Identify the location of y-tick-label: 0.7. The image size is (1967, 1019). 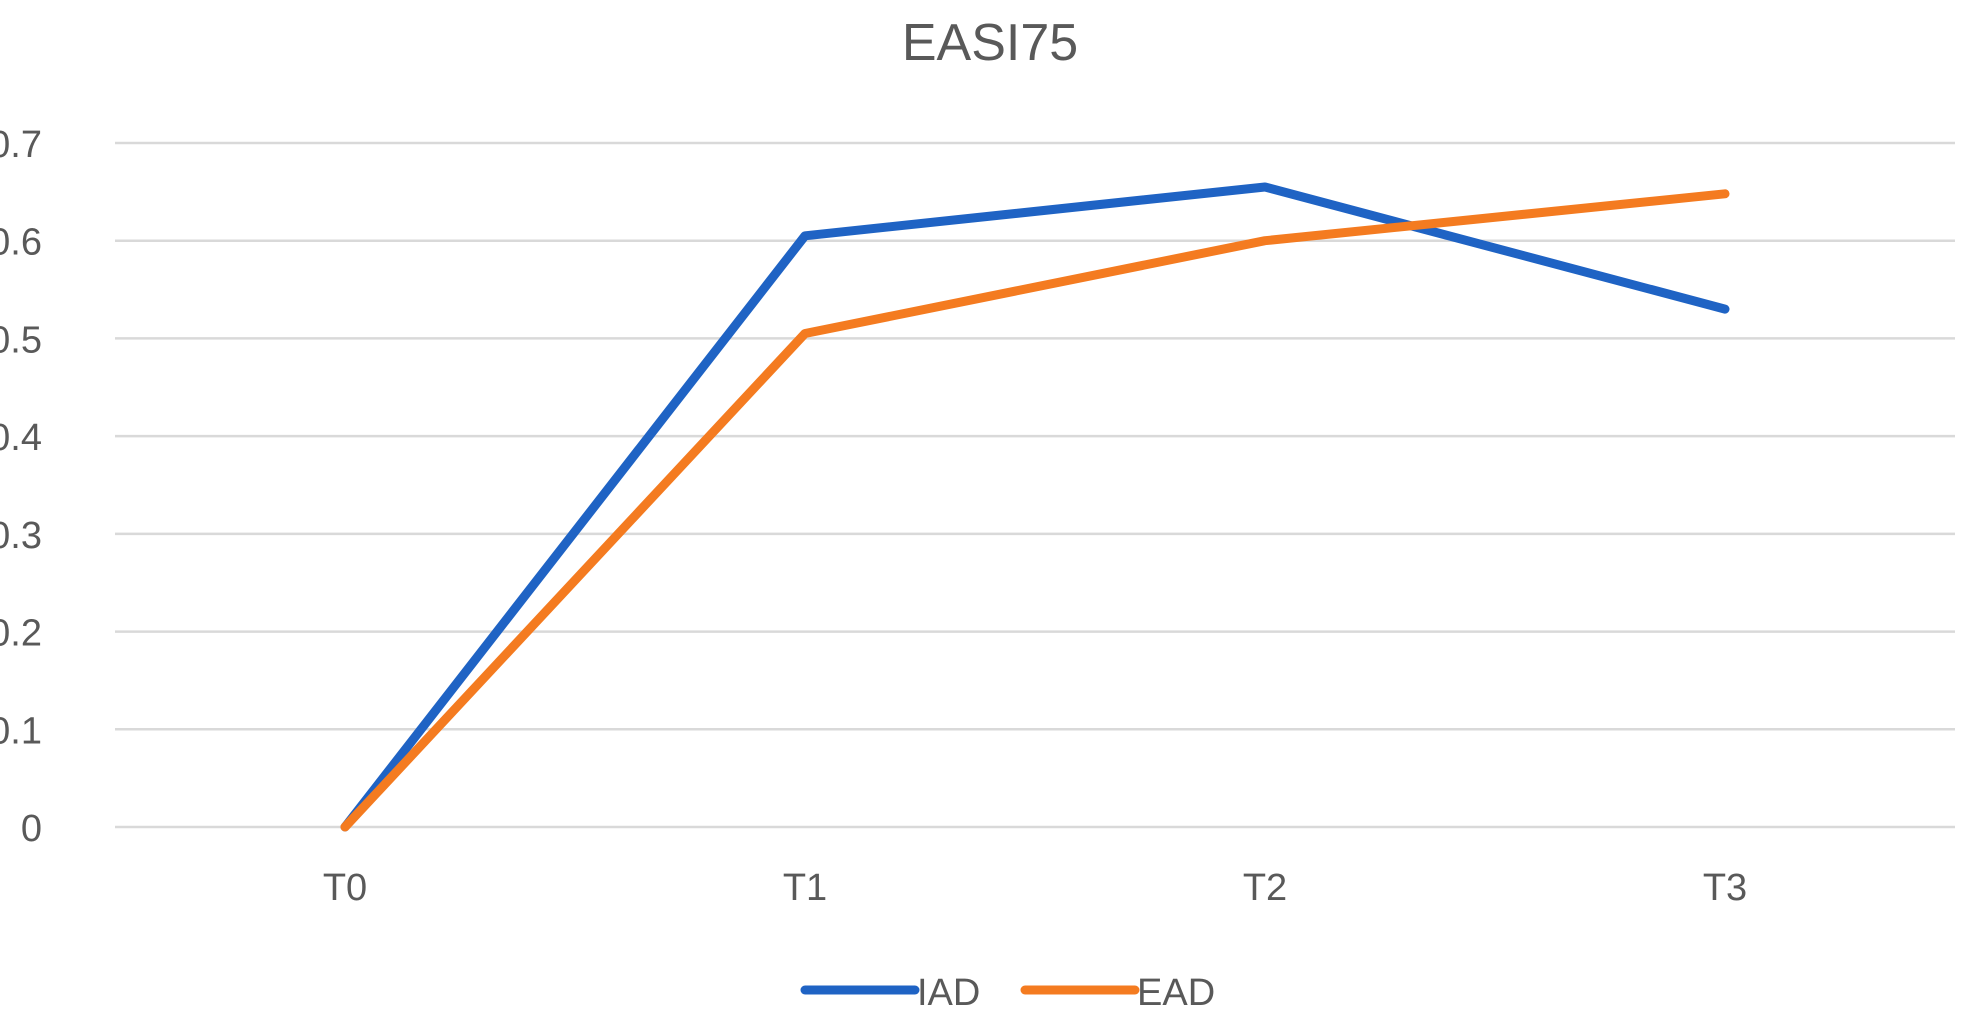
(21, 145).